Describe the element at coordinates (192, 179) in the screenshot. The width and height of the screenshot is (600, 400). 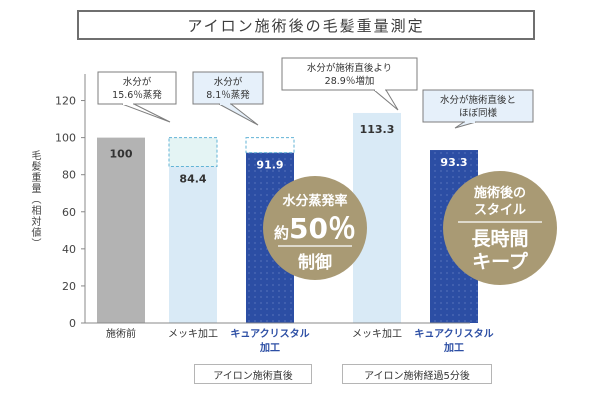
I see `bar-value-label: 84.4` at that location.